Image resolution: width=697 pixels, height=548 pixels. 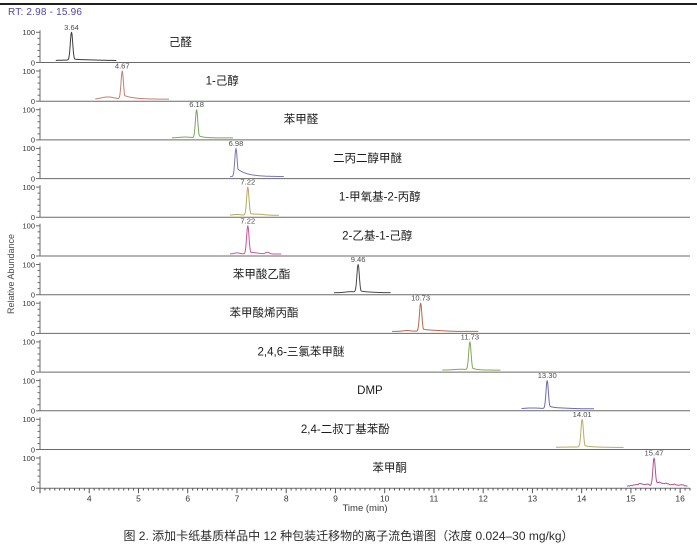 I want to click on compound-label: 己醛, so click(x=180, y=42).